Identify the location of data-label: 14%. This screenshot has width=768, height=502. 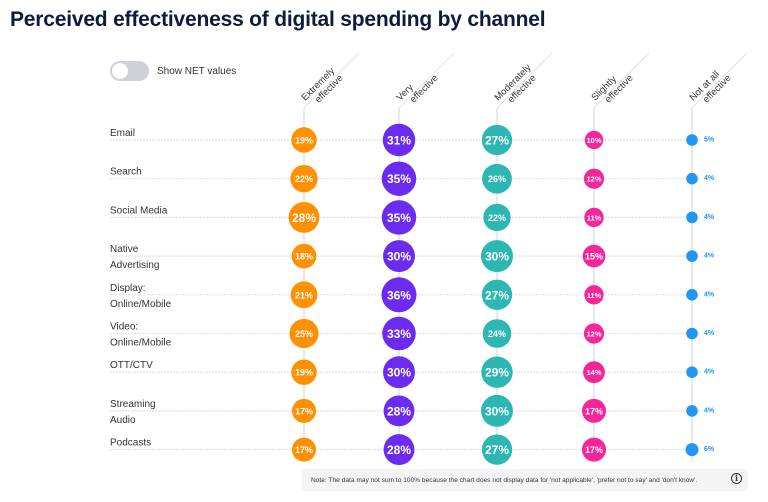
(593, 372).